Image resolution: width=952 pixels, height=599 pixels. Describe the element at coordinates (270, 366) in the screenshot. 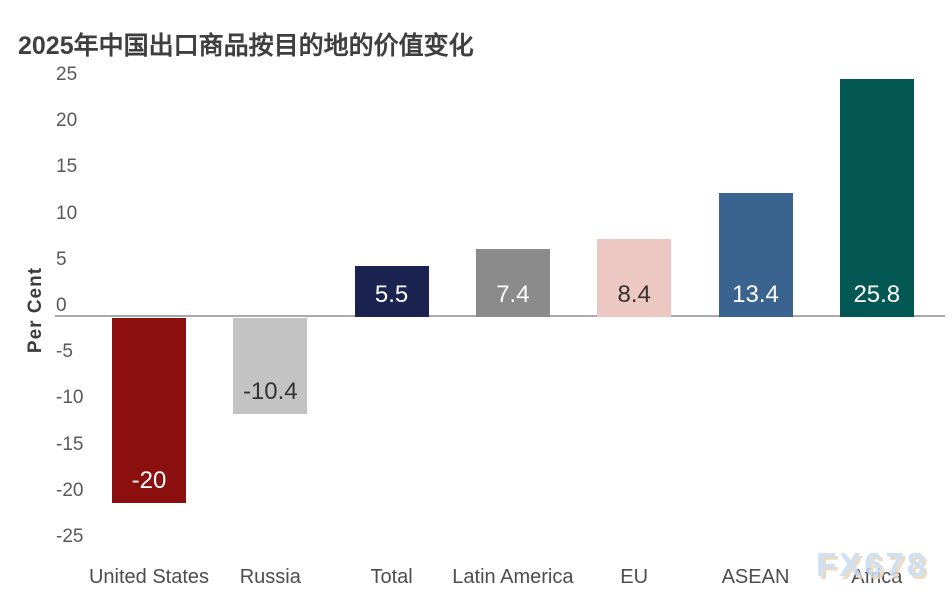

I see `bar-russia: -10.4` at that location.